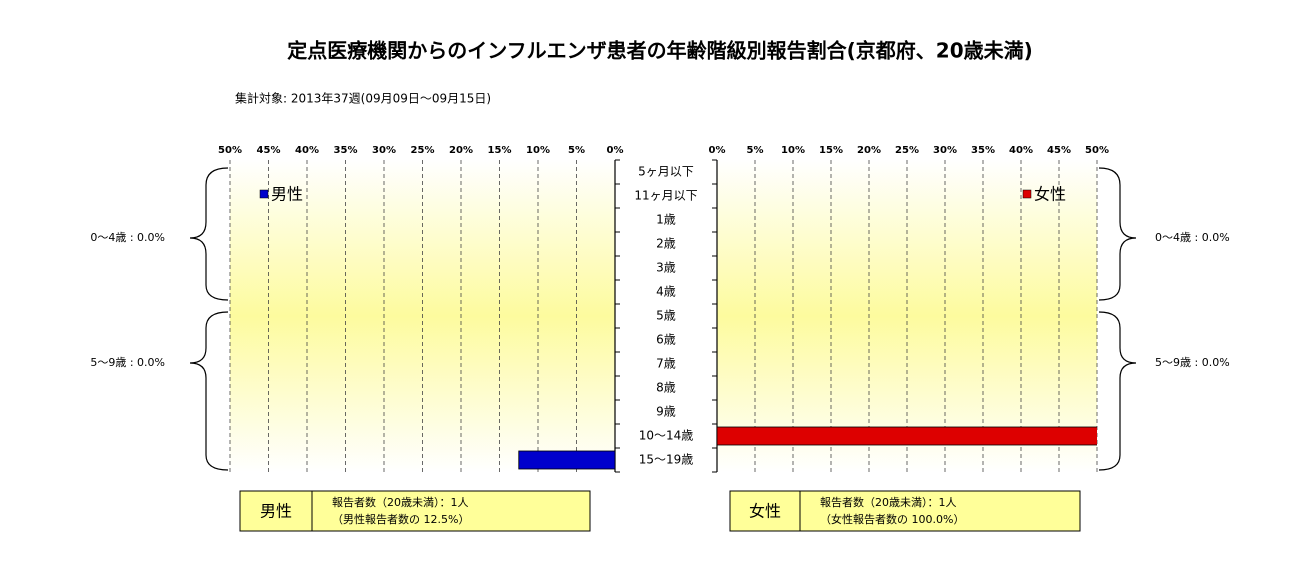 The width and height of the screenshot is (1291, 567). Describe the element at coordinates (1050, 194) in the screenshot. I see `legend-label: 女性` at that location.